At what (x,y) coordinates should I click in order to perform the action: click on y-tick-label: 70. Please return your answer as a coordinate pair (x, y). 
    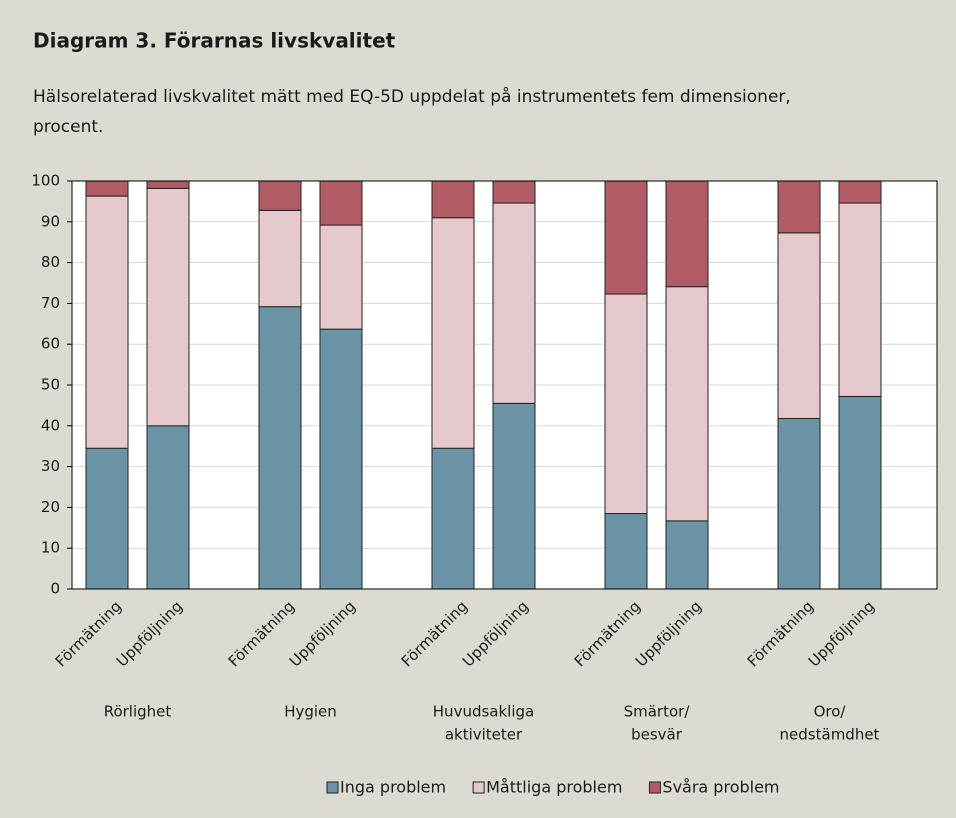
    Looking at the image, I should click on (50, 303).